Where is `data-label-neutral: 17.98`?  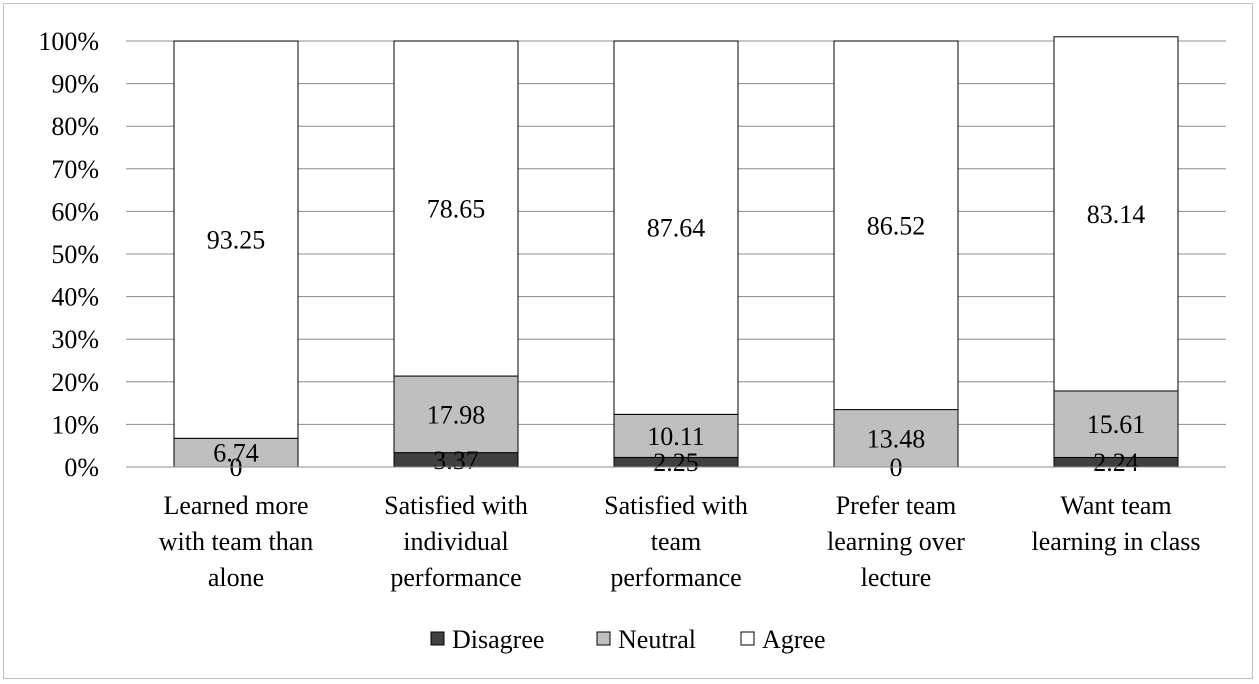 data-label-neutral: 17.98 is located at coordinates (456, 414).